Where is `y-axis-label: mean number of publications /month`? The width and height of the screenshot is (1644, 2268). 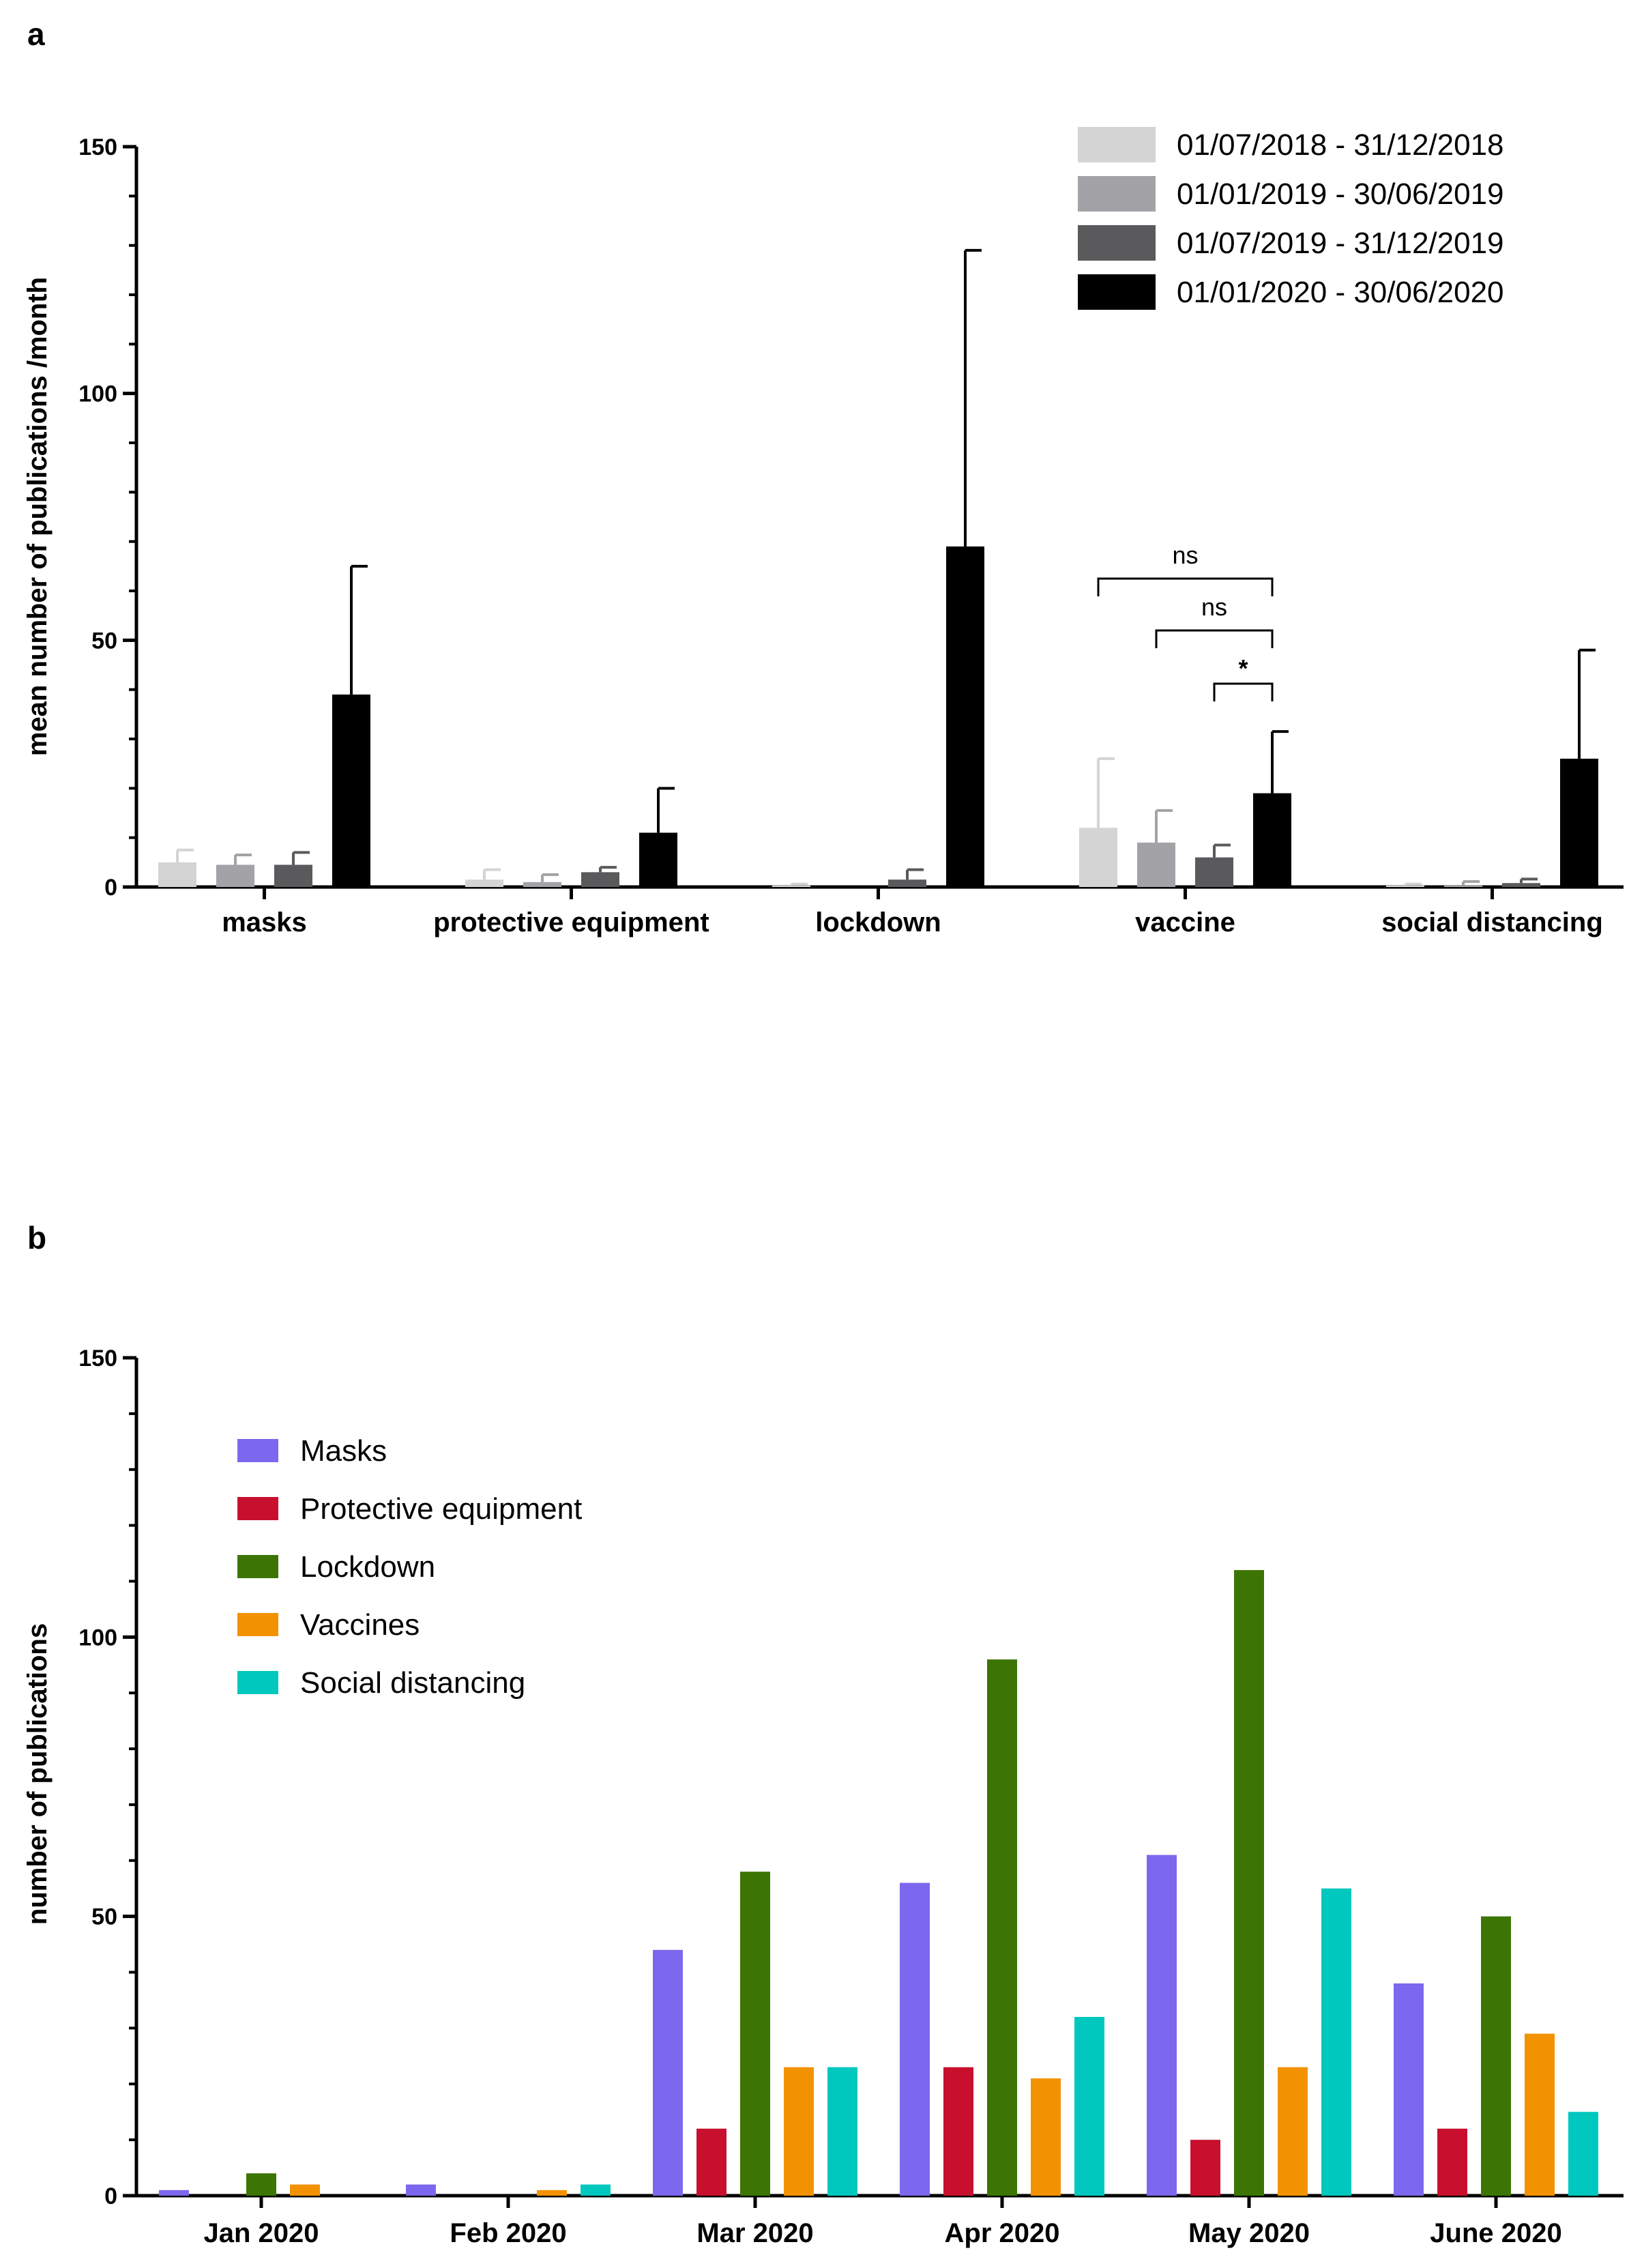 y-axis-label: mean number of publications /month is located at coordinates (38, 516).